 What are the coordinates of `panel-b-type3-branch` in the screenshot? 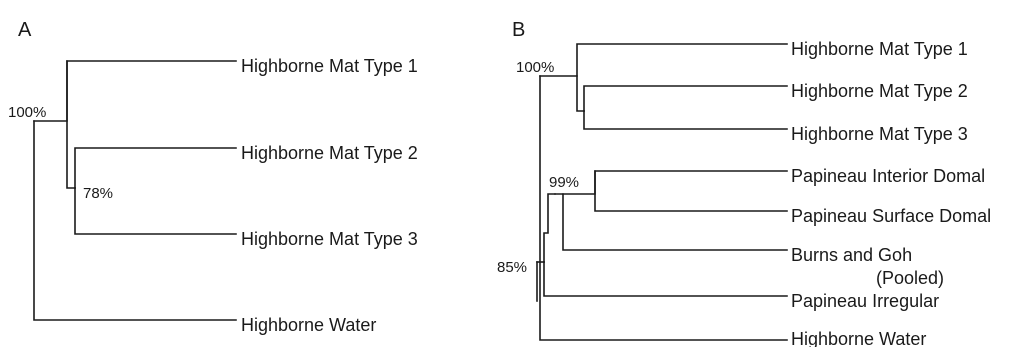 It's located at (685, 120).